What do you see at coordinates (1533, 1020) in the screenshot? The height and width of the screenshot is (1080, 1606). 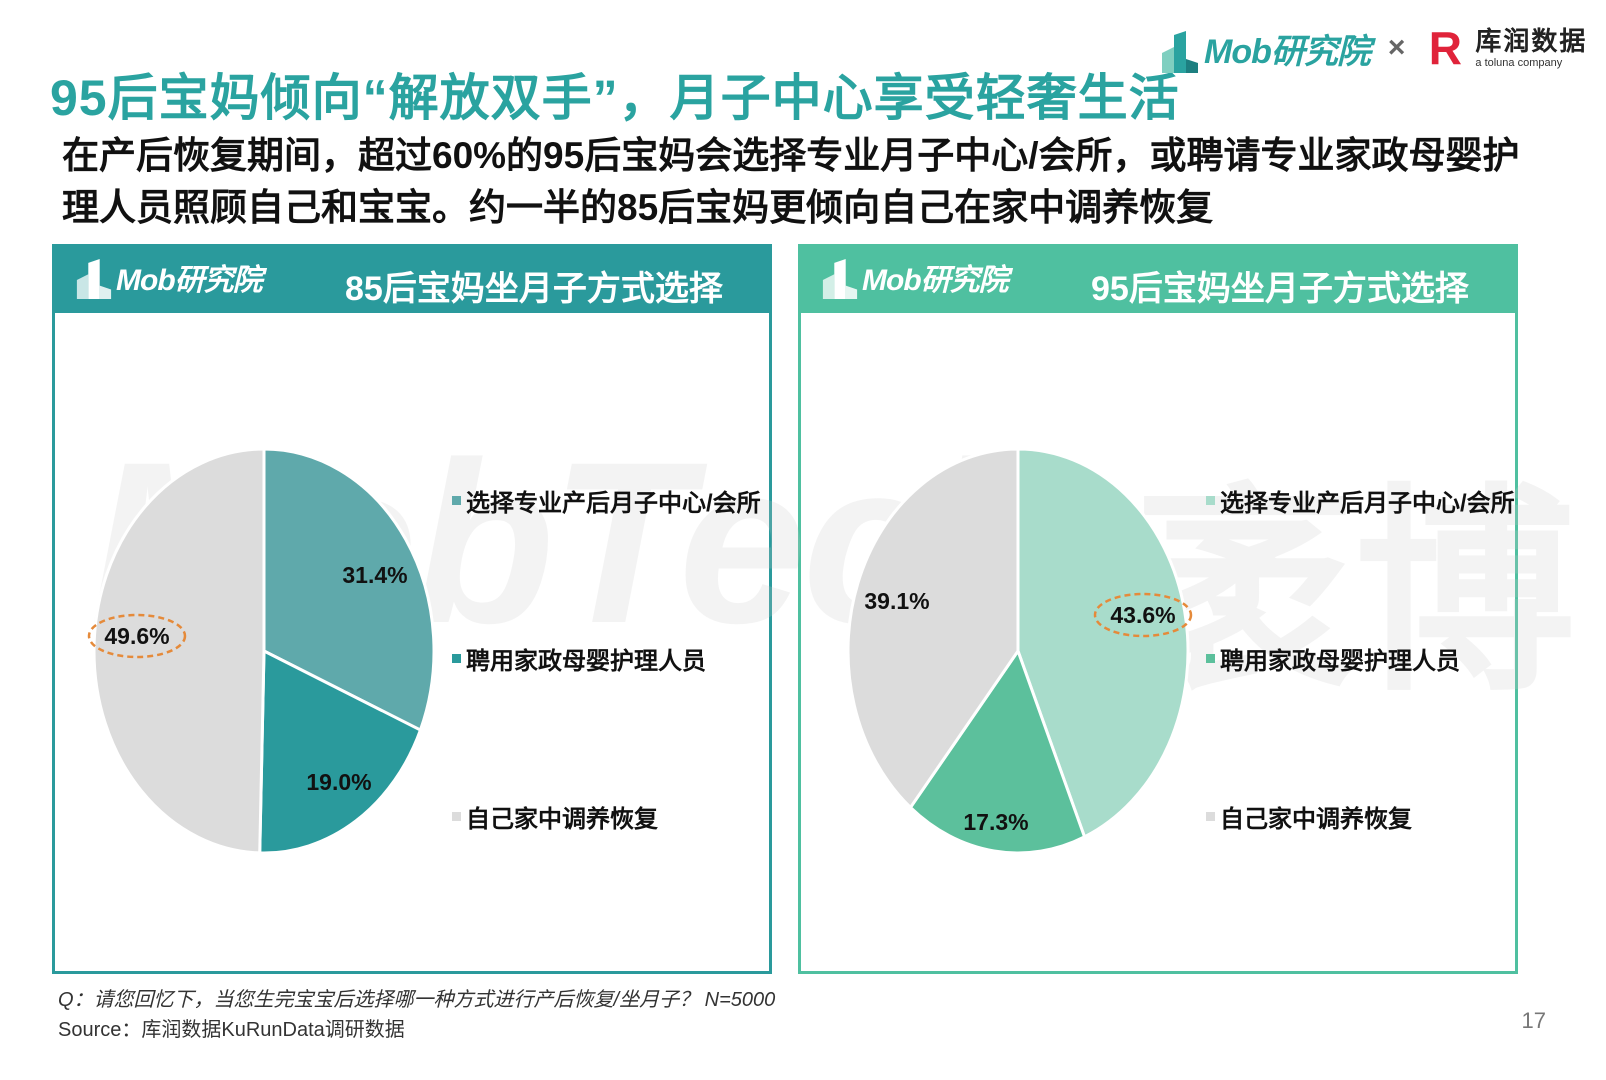 I see `page-number: 17` at bounding box center [1533, 1020].